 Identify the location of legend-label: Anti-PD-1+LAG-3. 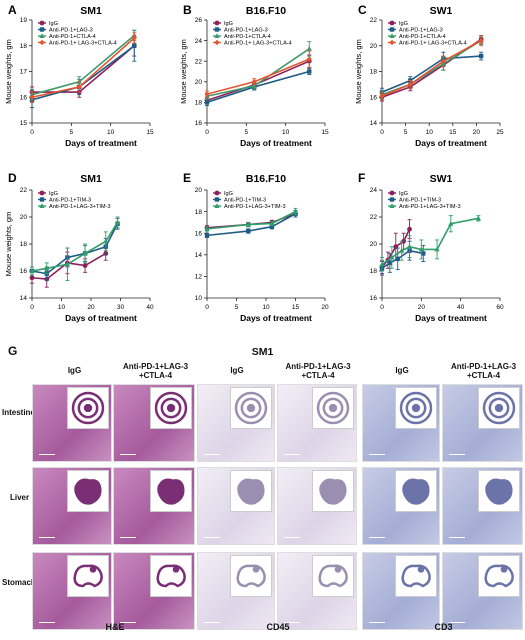
(421, 31).